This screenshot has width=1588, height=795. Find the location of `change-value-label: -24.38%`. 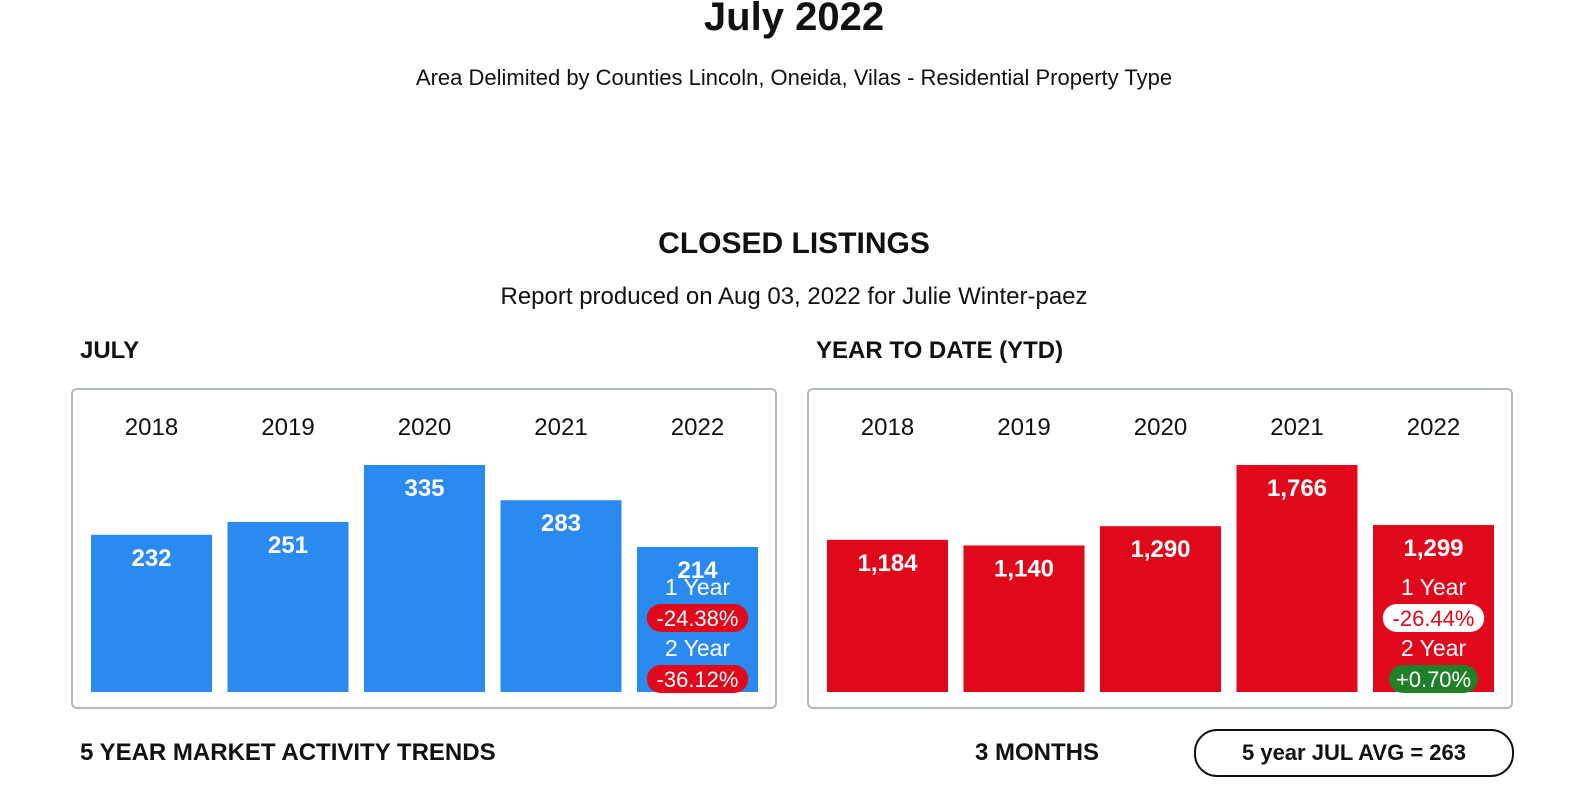

change-value-label: -24.38% is located at coordinates (698, 618).